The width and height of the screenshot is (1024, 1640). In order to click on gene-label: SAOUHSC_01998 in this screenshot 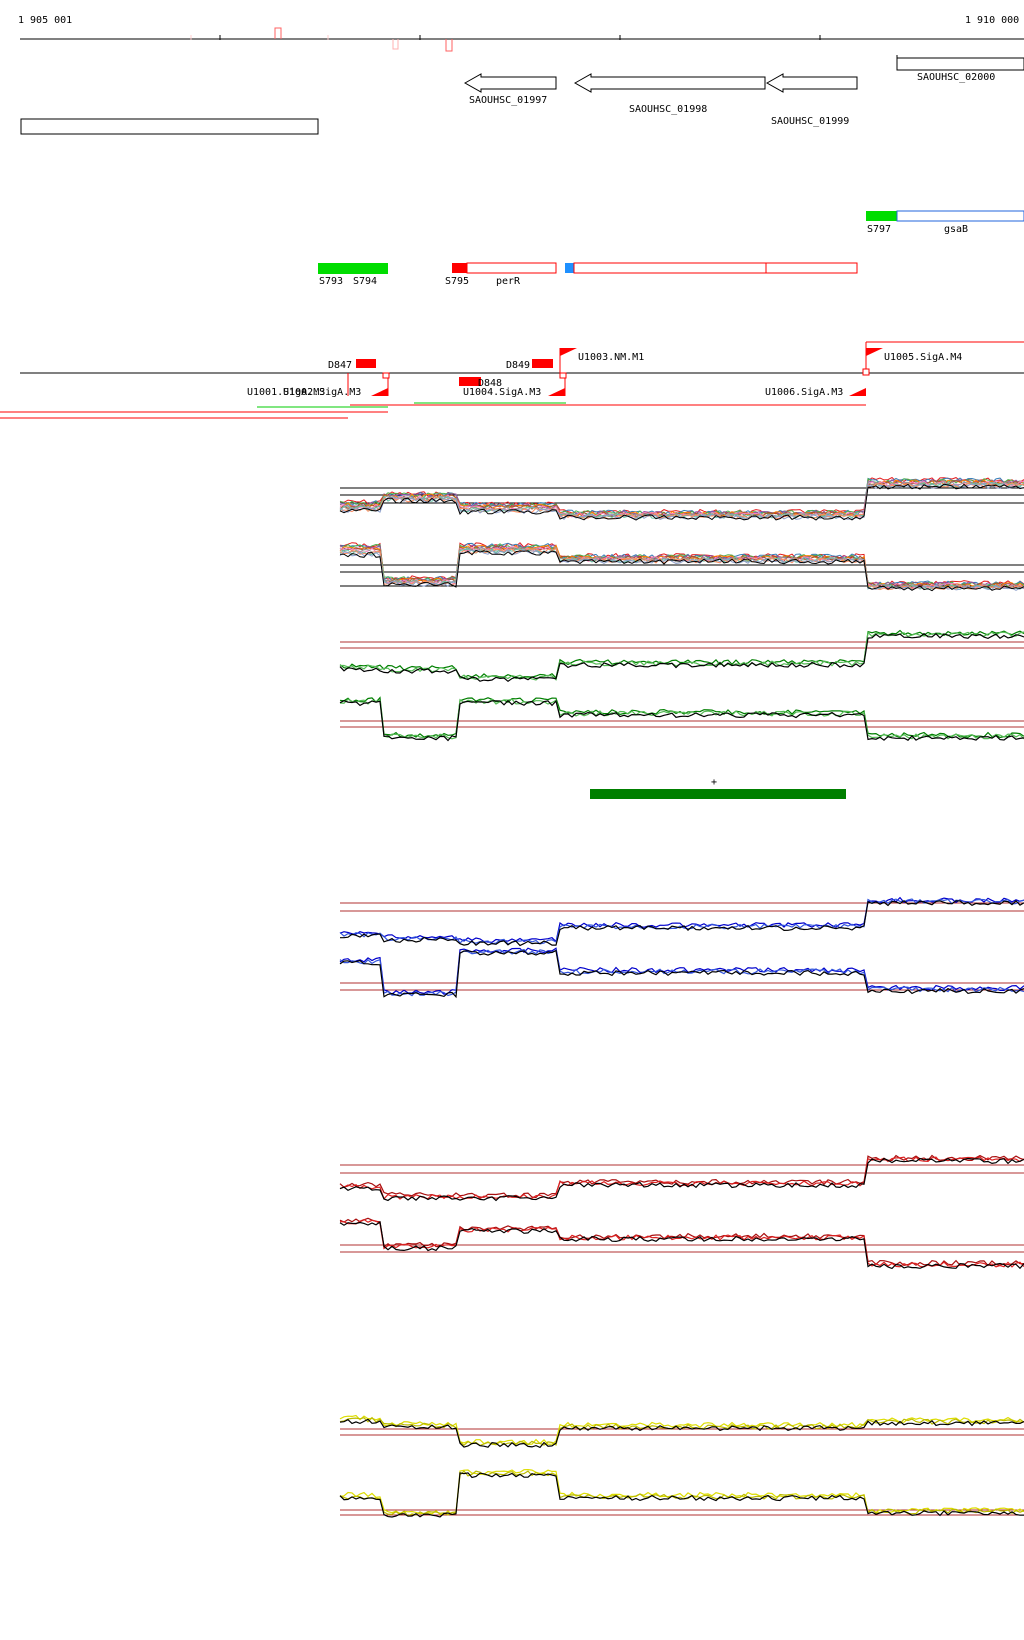, I will do `click(668, 109)`.